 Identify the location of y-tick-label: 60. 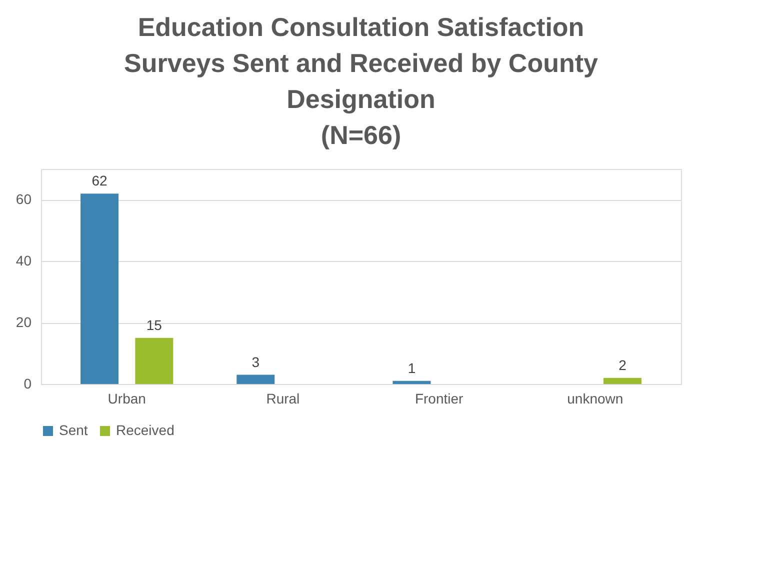
(24, 199).